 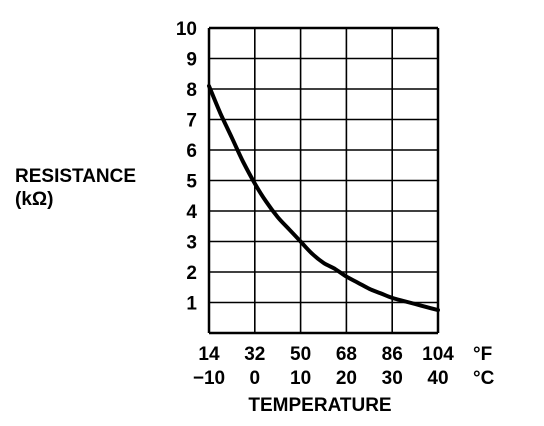 I want to click on x-unit-fahrenheit: °F, so click(x=482, y=354).